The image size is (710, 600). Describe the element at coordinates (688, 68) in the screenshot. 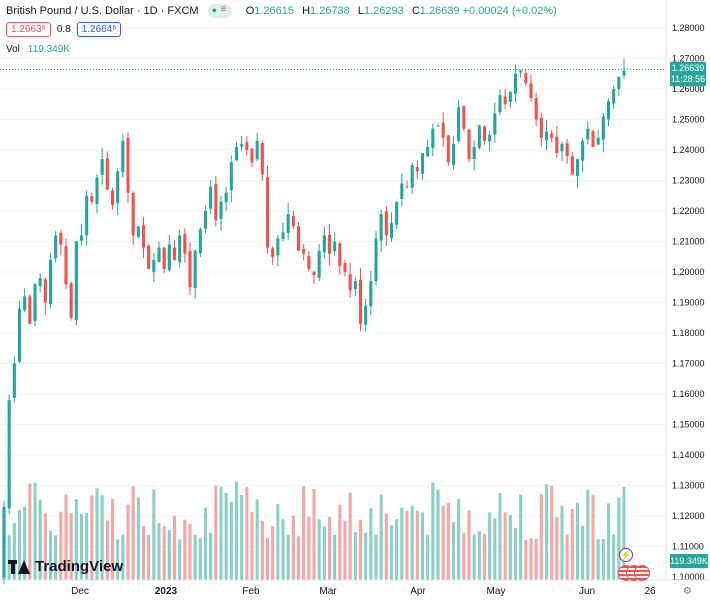

I see `last-price-value: 1.26639` at that location.